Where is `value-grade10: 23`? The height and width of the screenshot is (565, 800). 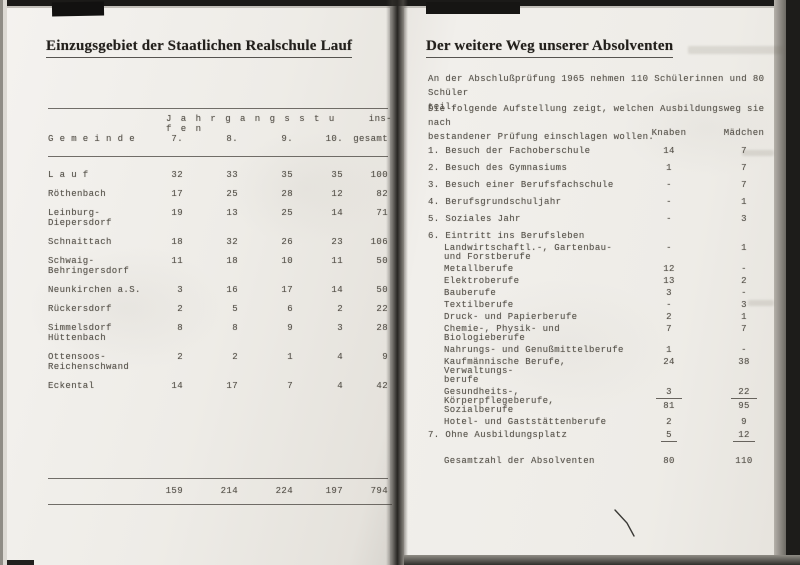 value-grade10: 23 is located at coordinates (337, 242).